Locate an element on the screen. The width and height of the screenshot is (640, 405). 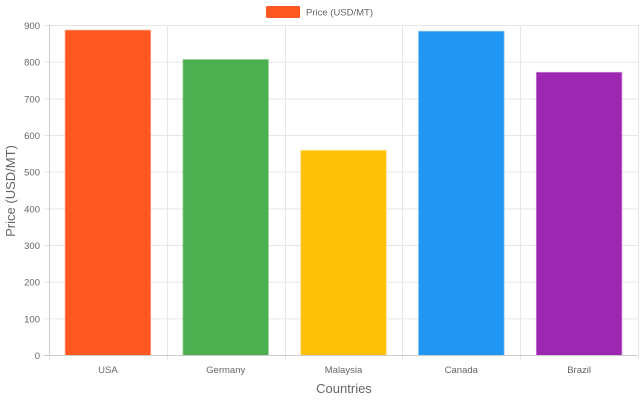
y-tick-label: 400 is located at coordinates (32, 209).